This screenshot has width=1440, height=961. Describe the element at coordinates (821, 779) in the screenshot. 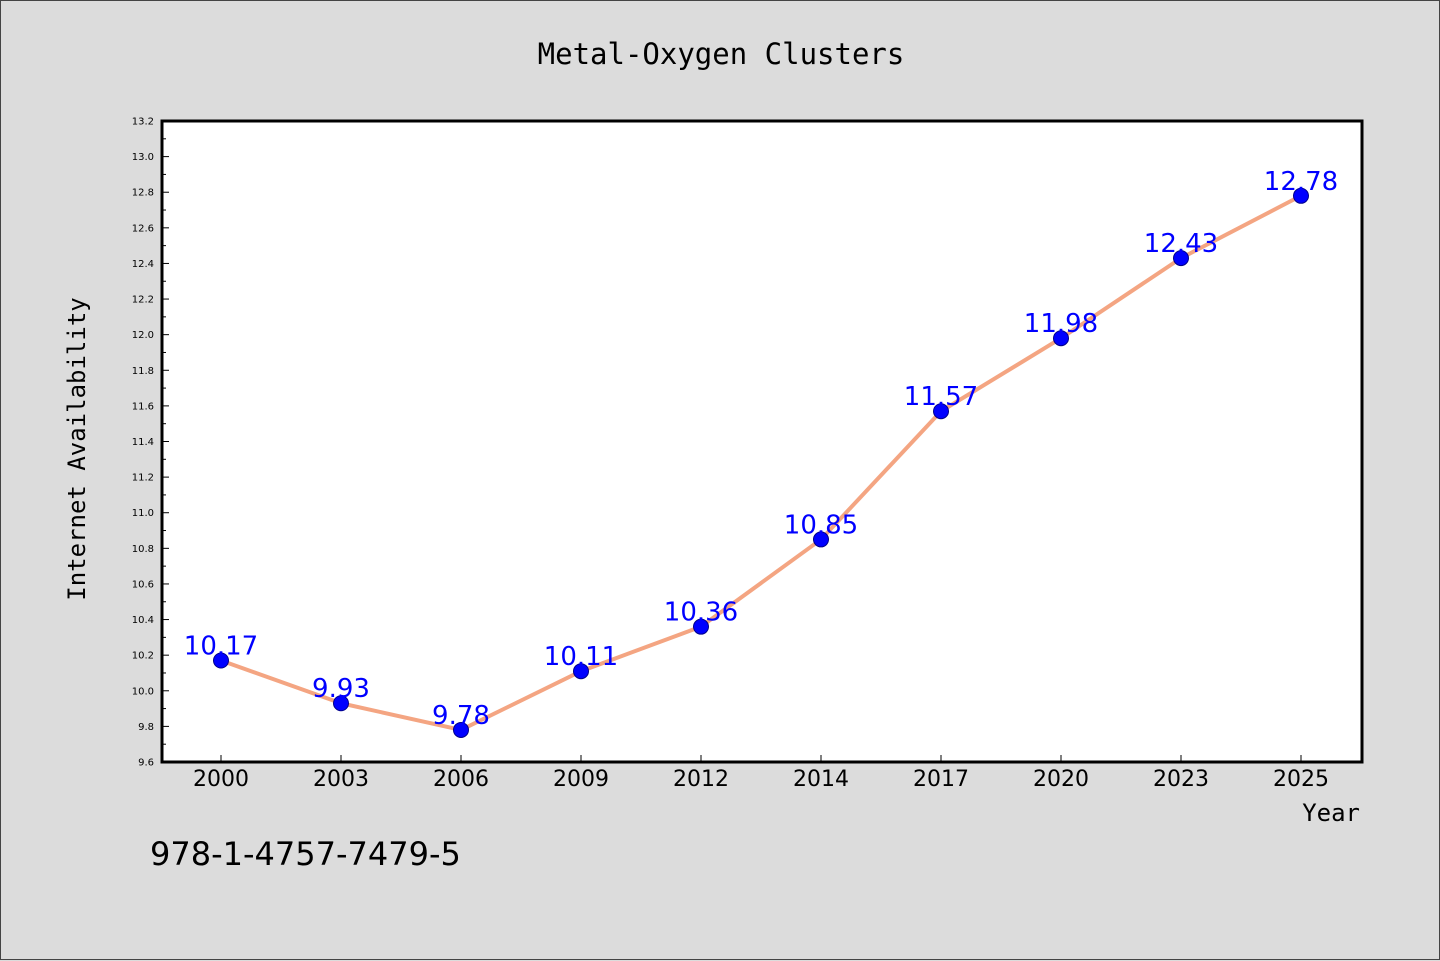

I see `x-tick-label: 2014` at that location.